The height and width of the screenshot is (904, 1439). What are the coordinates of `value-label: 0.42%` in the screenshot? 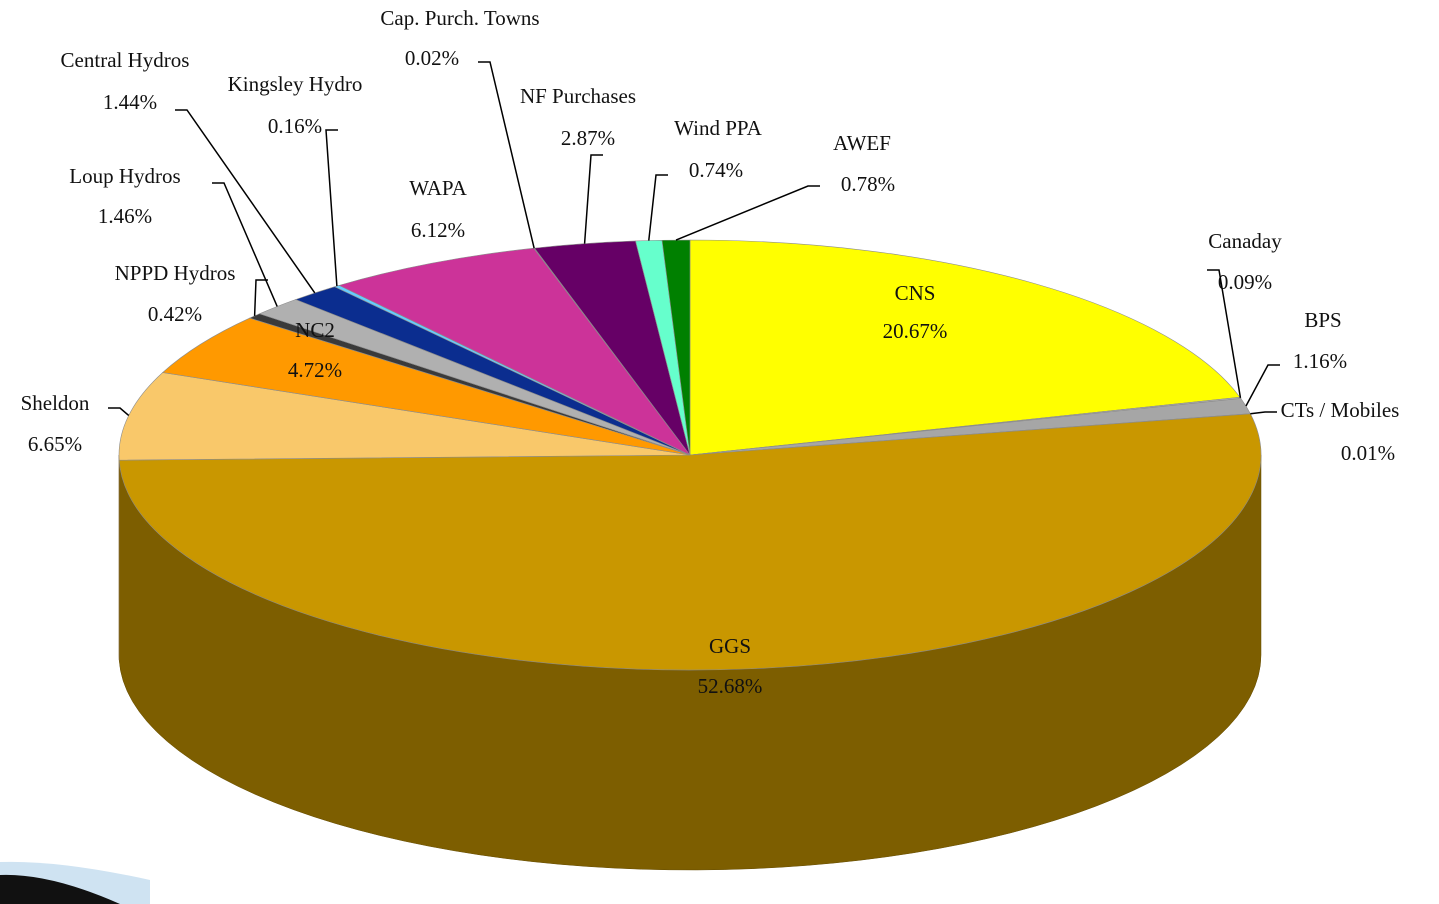 It's located at (175, 314).